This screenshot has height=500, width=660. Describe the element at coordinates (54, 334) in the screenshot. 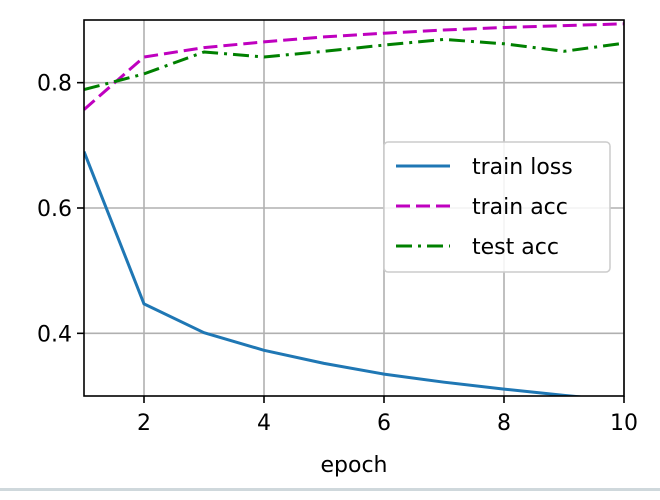

I see `y-tick-label: 0.4` at that location.